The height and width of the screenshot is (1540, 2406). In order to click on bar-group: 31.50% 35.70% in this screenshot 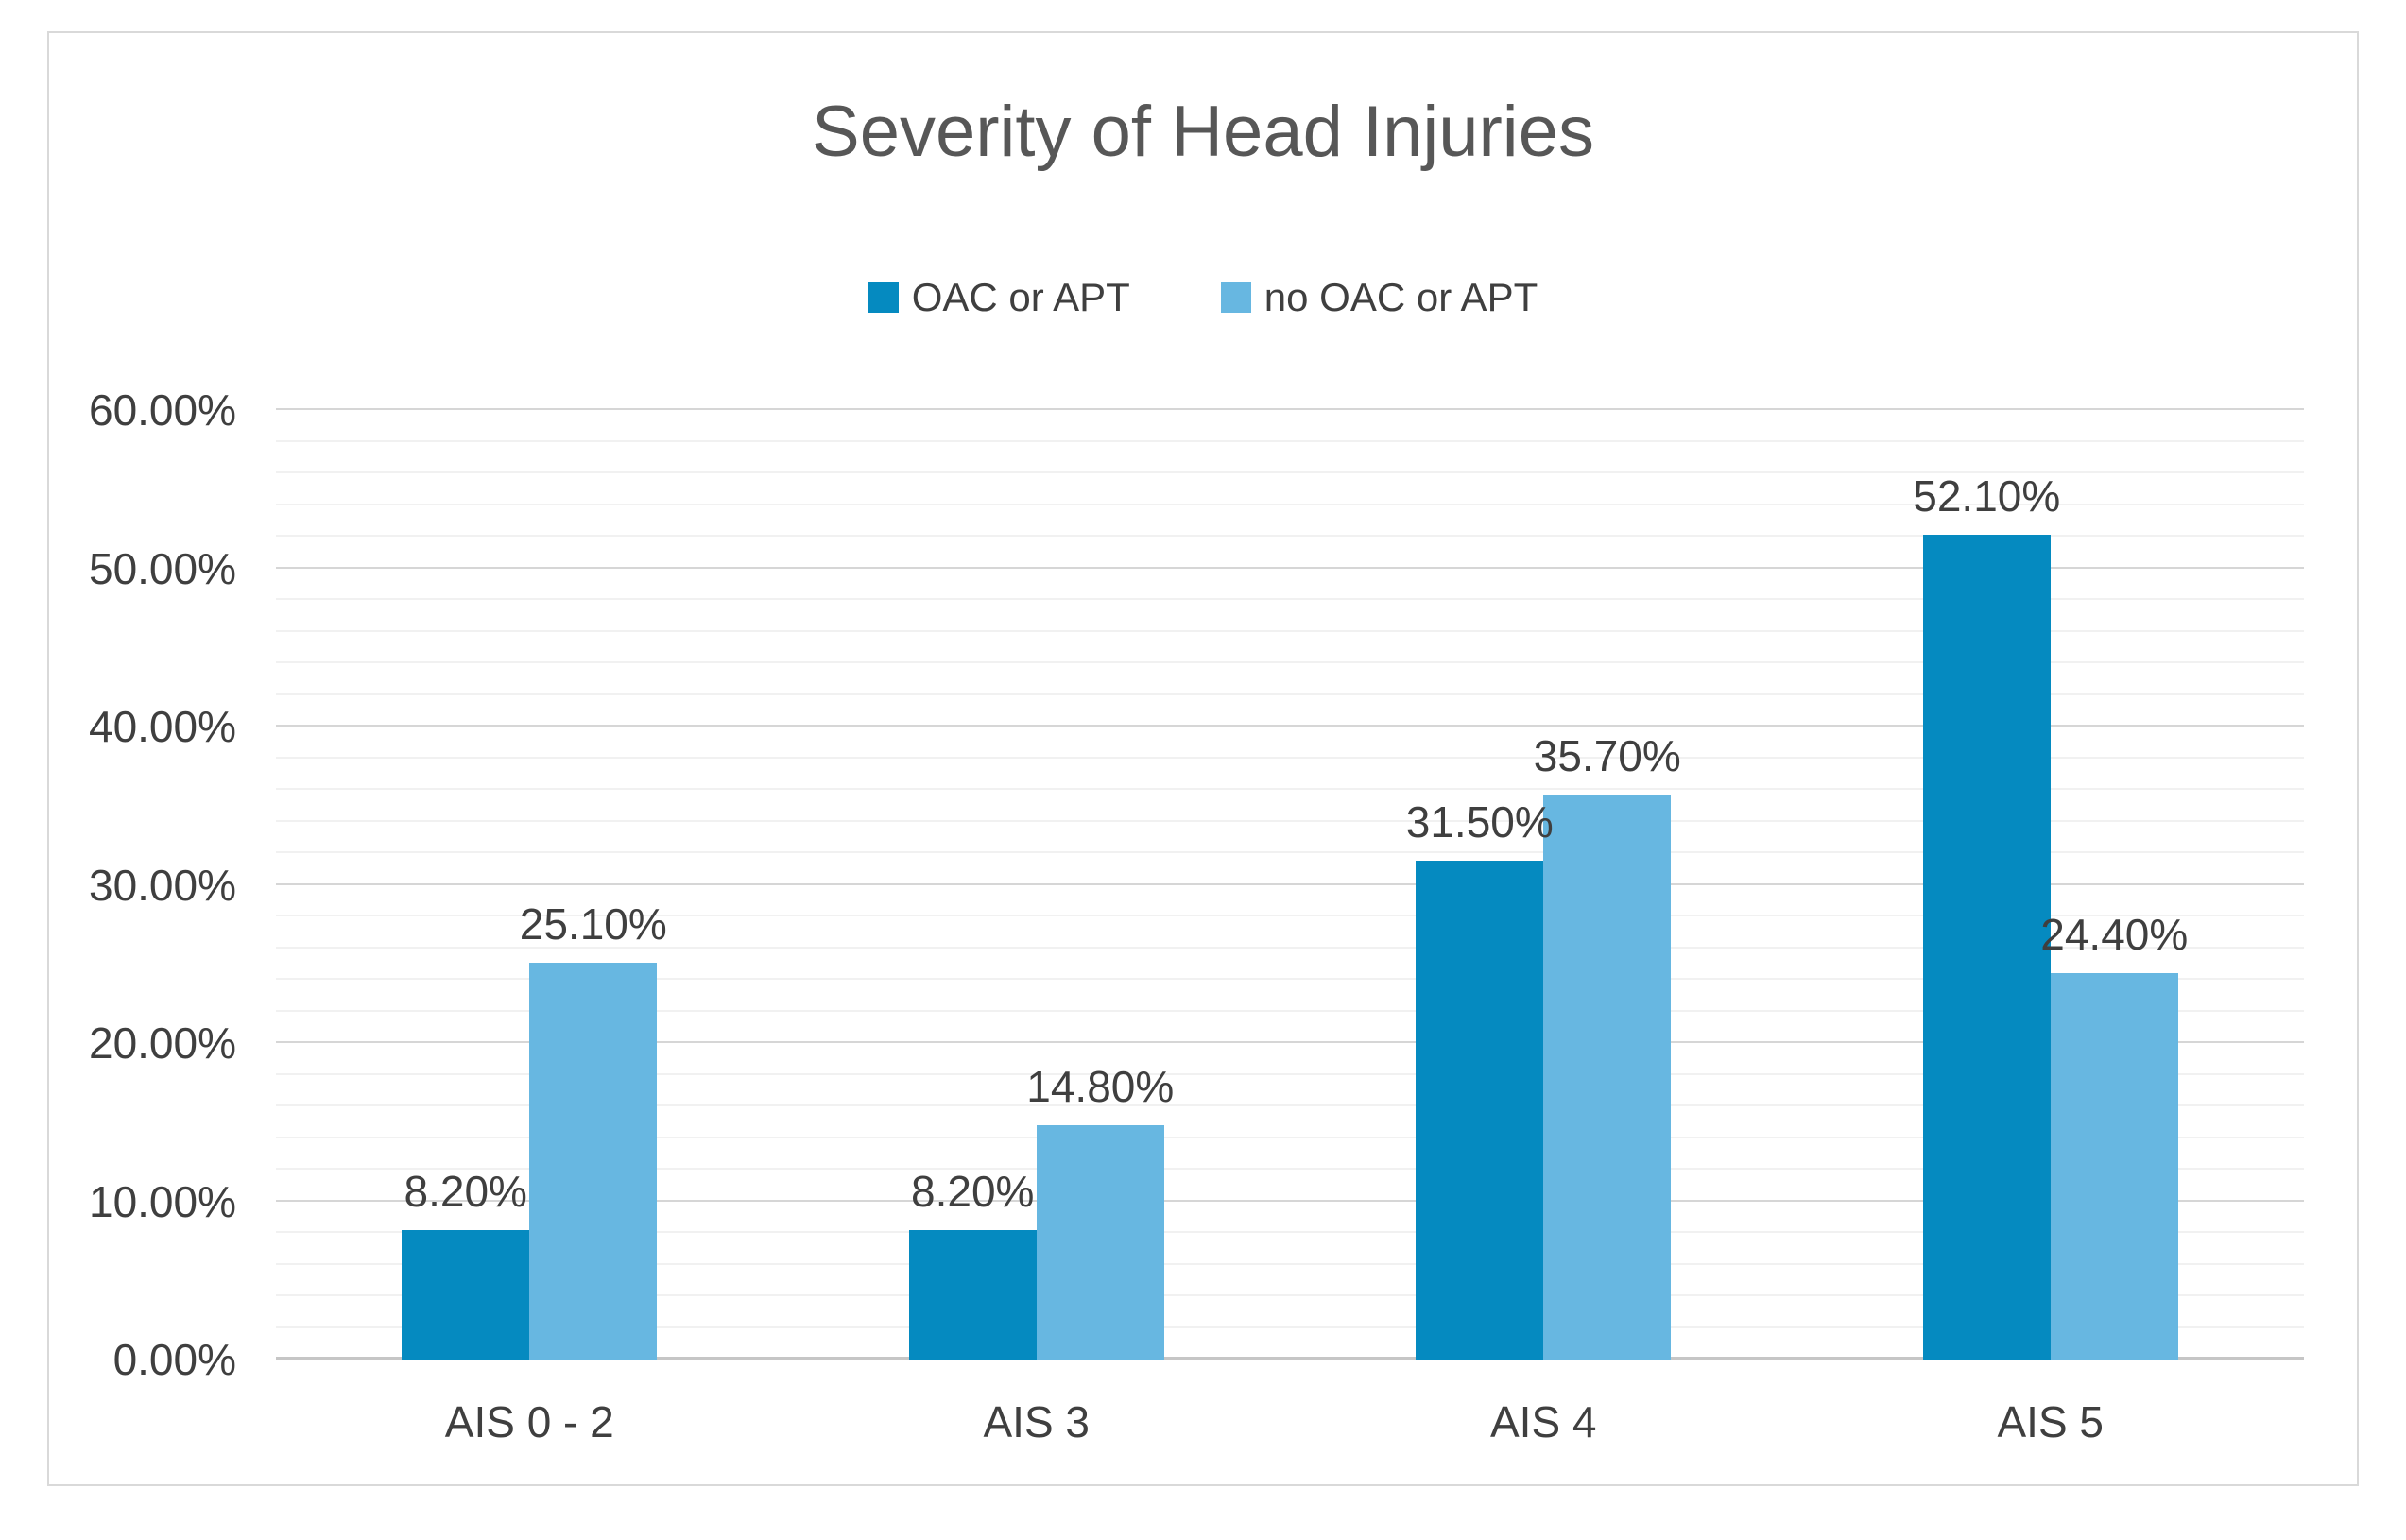, I will do `click(1543, 885)`.